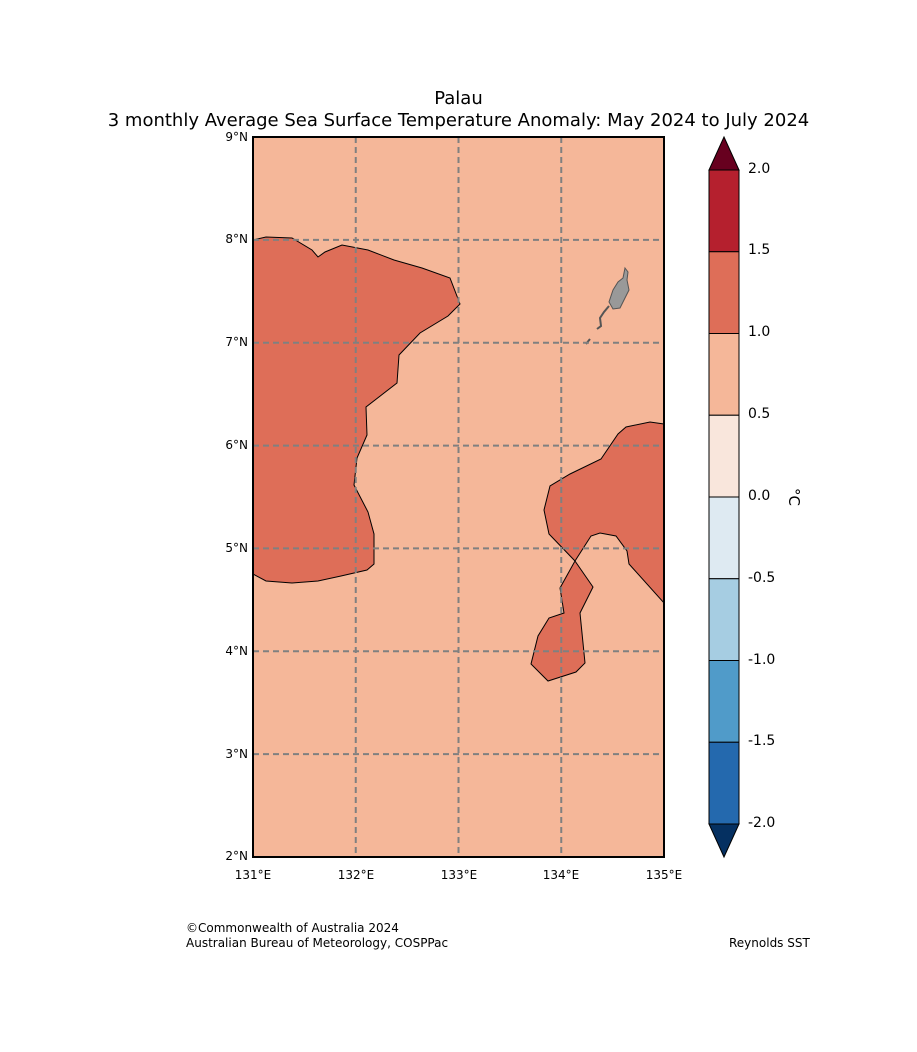 Image resolution: width=917 pixels, height=1052 pixels. What do you see at coordinates (253, 875) in the screenshot?
I see `lon-tick-label: 131°E` at bounding box center [253, 875].